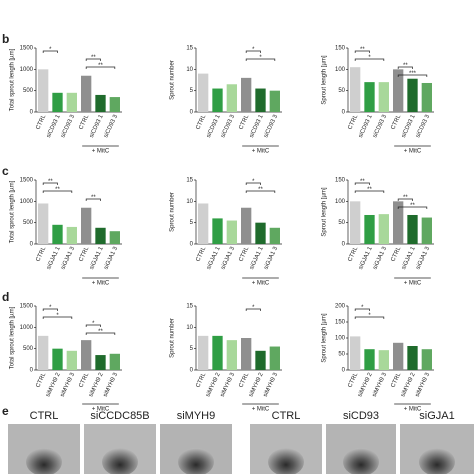  Describe the element at coordinates (44, 416) in the screenshot. I see `image-label: CTRL` at that location.